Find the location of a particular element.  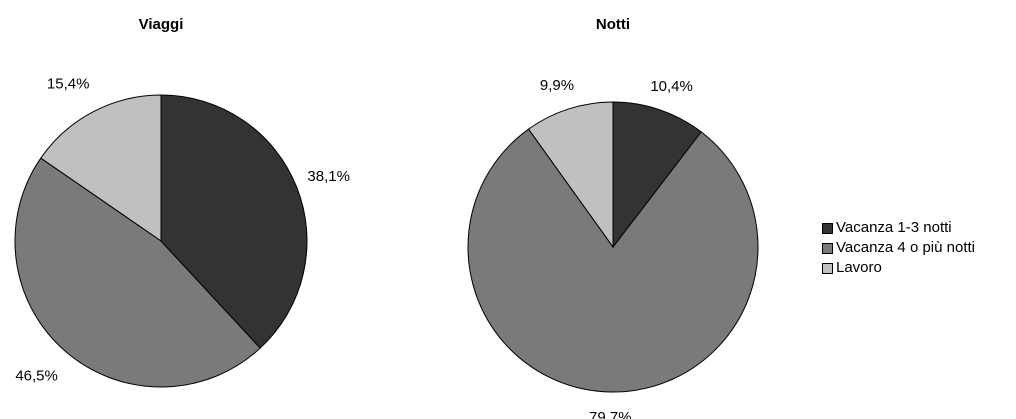

data-label-vacanza-4-o-piu-notti: 79,7% is located at coordinates (610, 414).